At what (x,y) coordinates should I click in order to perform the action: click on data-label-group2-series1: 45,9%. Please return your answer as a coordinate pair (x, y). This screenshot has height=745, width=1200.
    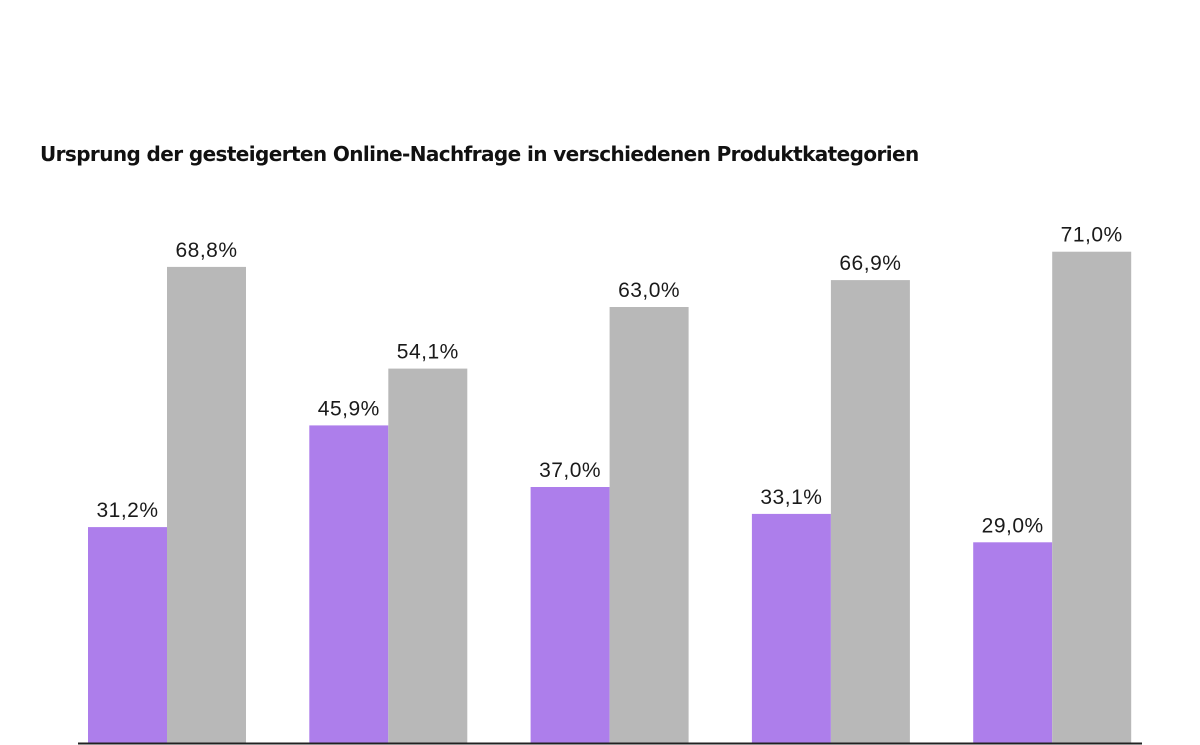
    Looking at the image, I should click on (349, 408).